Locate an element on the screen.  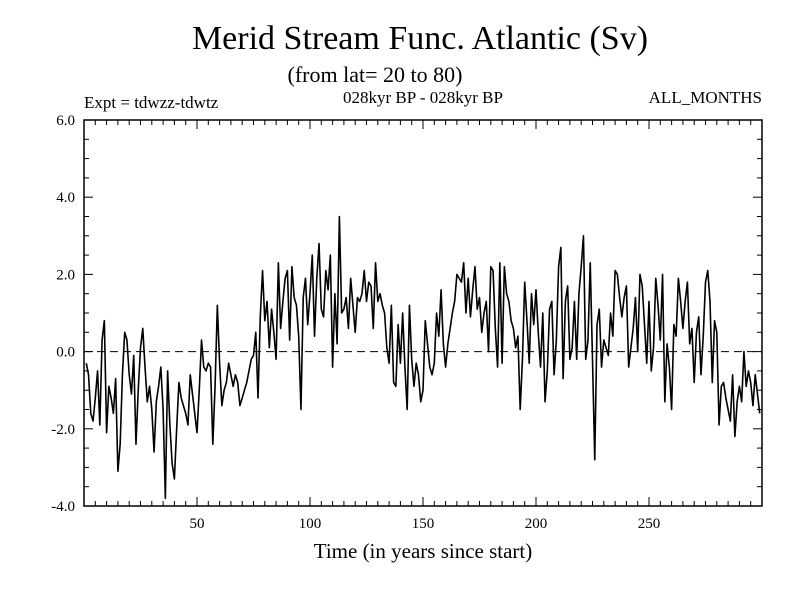
y-tick-label: -4.0 is located at coordinates (63, 507).